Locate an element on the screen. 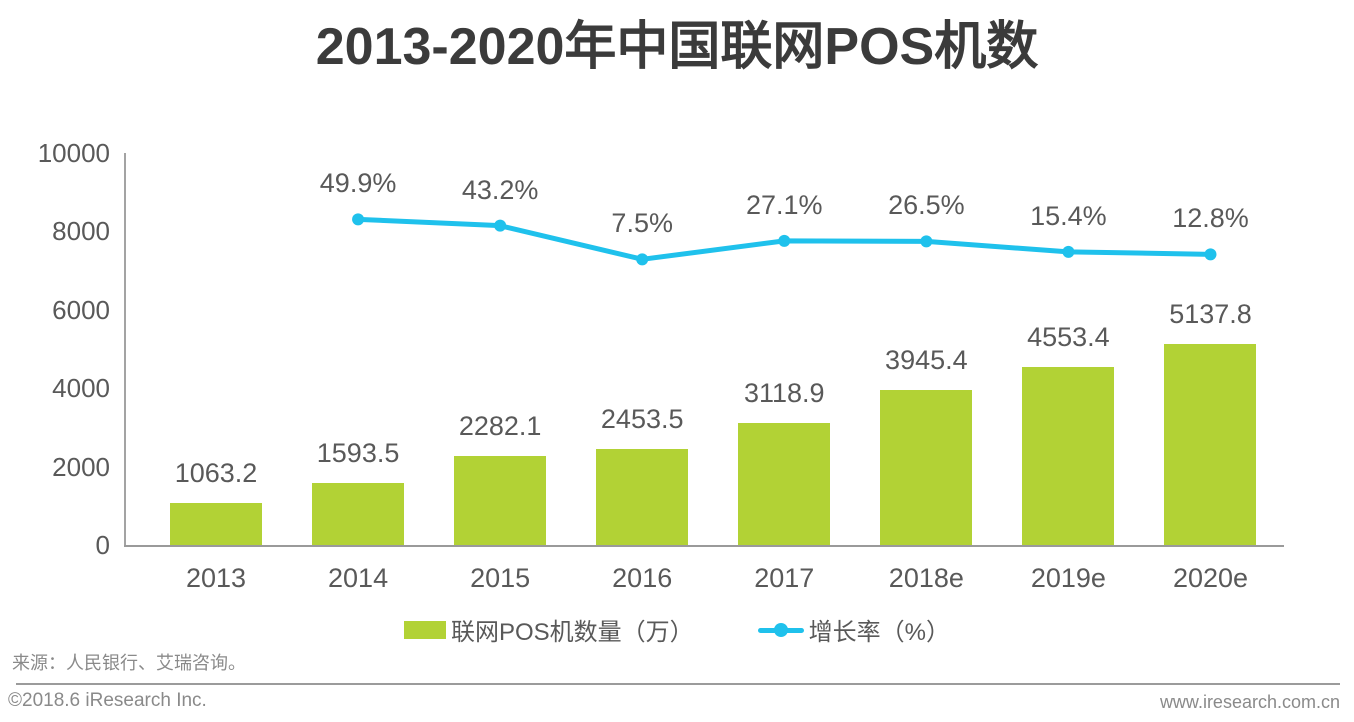 The height and width of the screenshot is (722, 1354). x-tick-label-2019e: 2019e is located at coordinates (1068, 578).